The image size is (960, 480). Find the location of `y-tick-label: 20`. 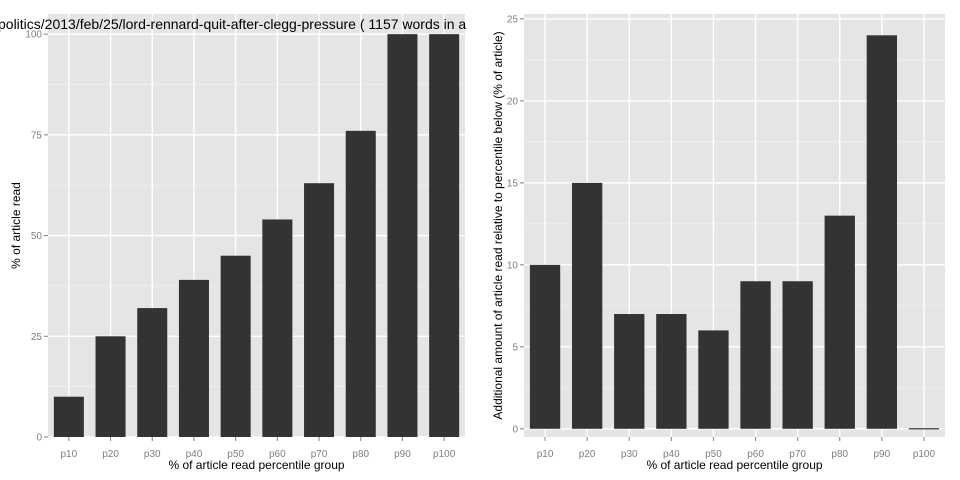

y-tick-label: 20 is located at coordinates (513, 101).